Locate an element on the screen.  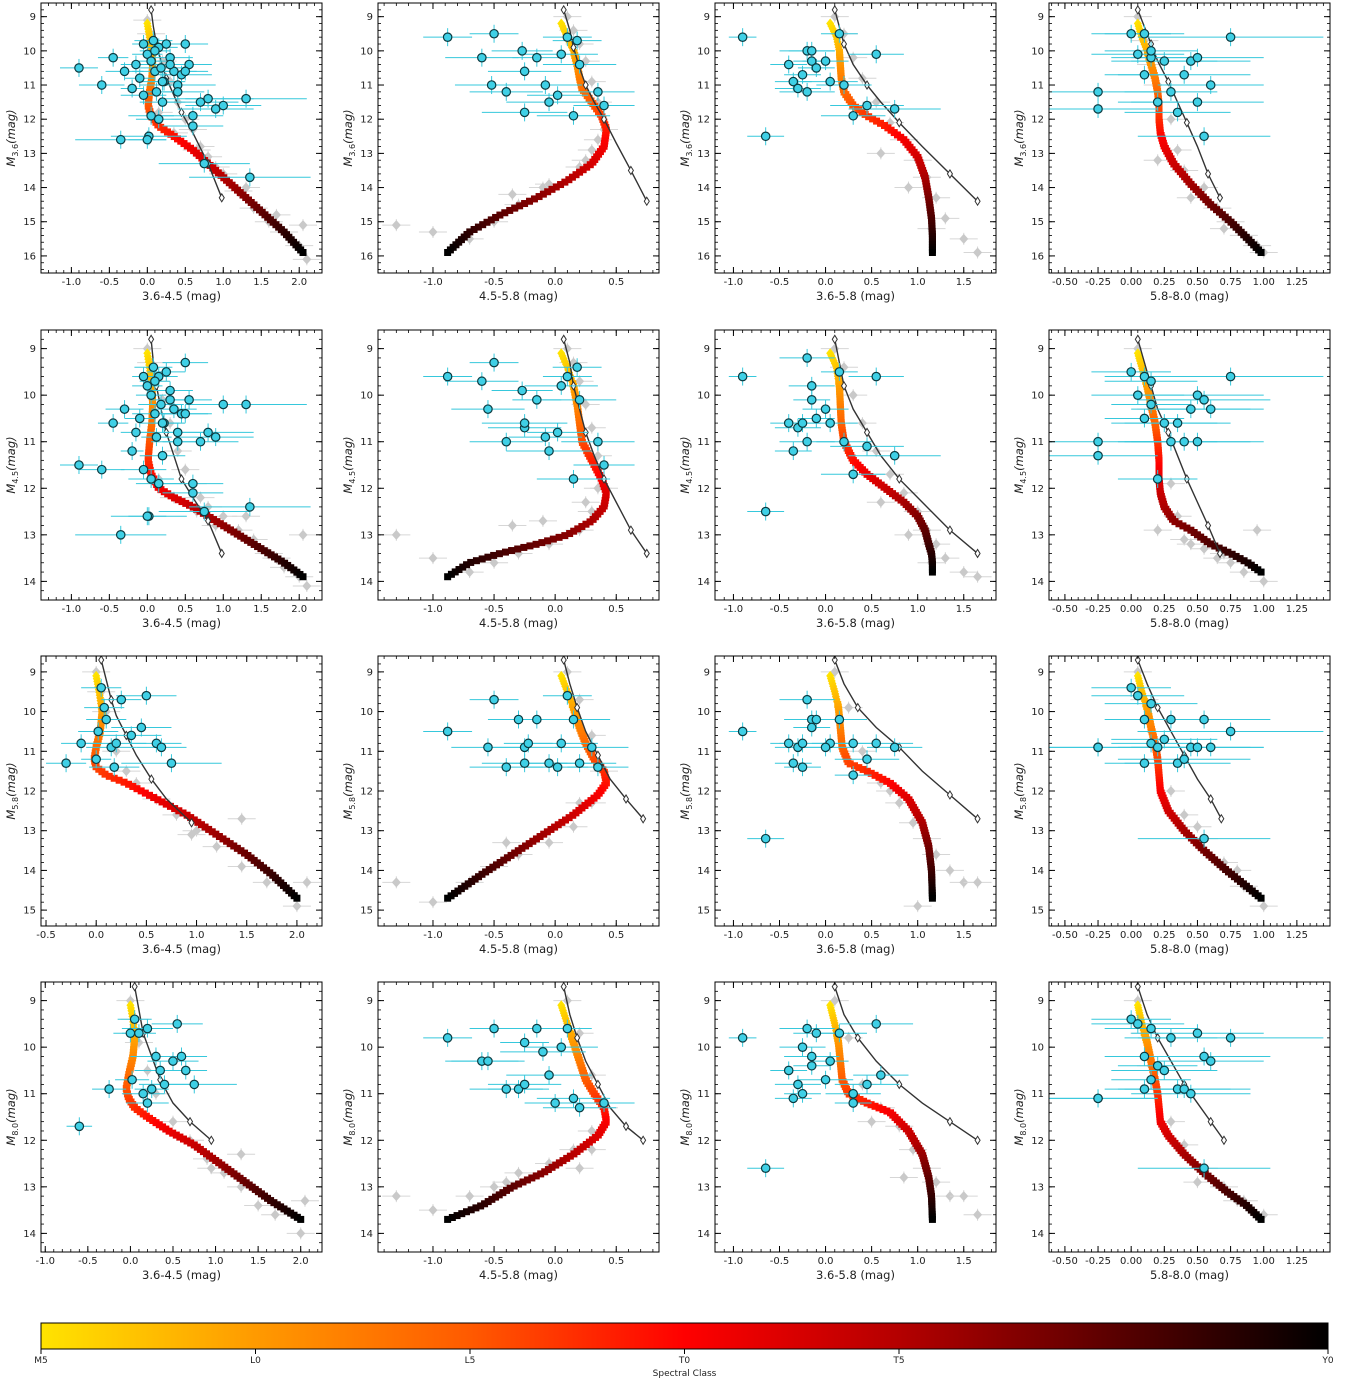
x-tick-label: 0.25 is located at coordinates (1164, 935).